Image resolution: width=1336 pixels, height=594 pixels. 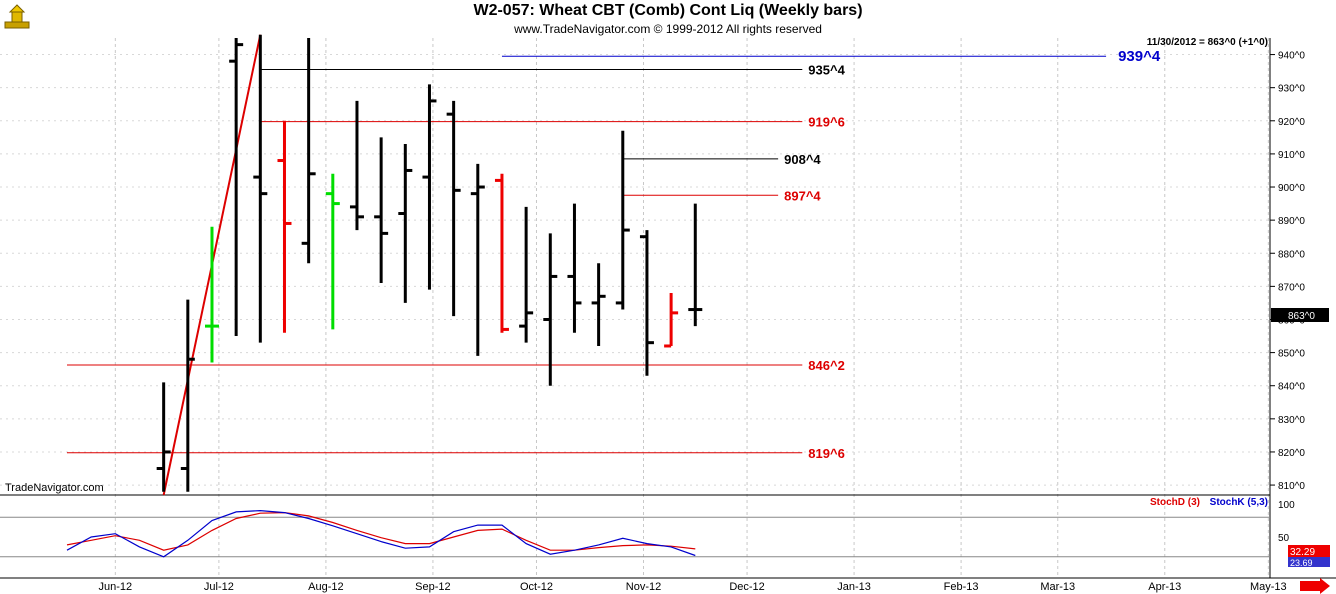 I want to click on x-tick-label: Jun-12, so click(x=116, y=587).